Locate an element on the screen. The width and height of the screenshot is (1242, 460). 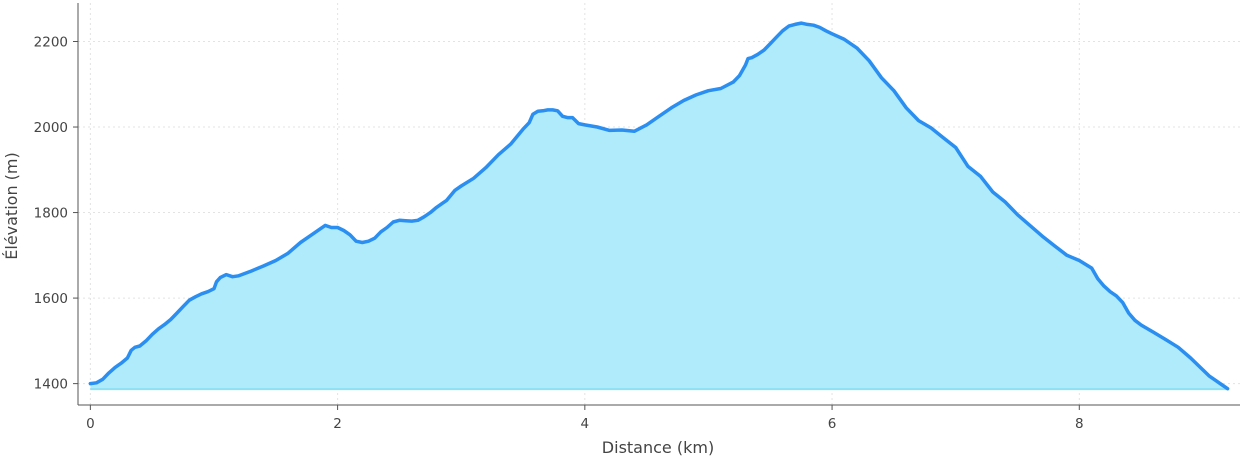
x-tick-label: 4 is located at coordinates (585, 424).